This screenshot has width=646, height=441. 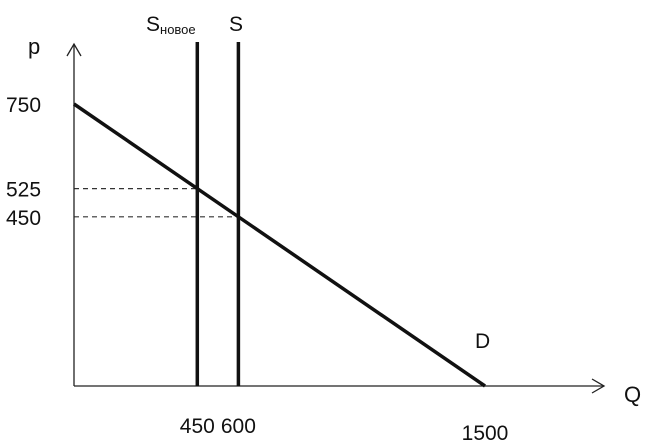 What do you see at coordinates (23, 218) in the screenshot?
I see `y-tick-label-450: 450` at bounding box center [23, 218].